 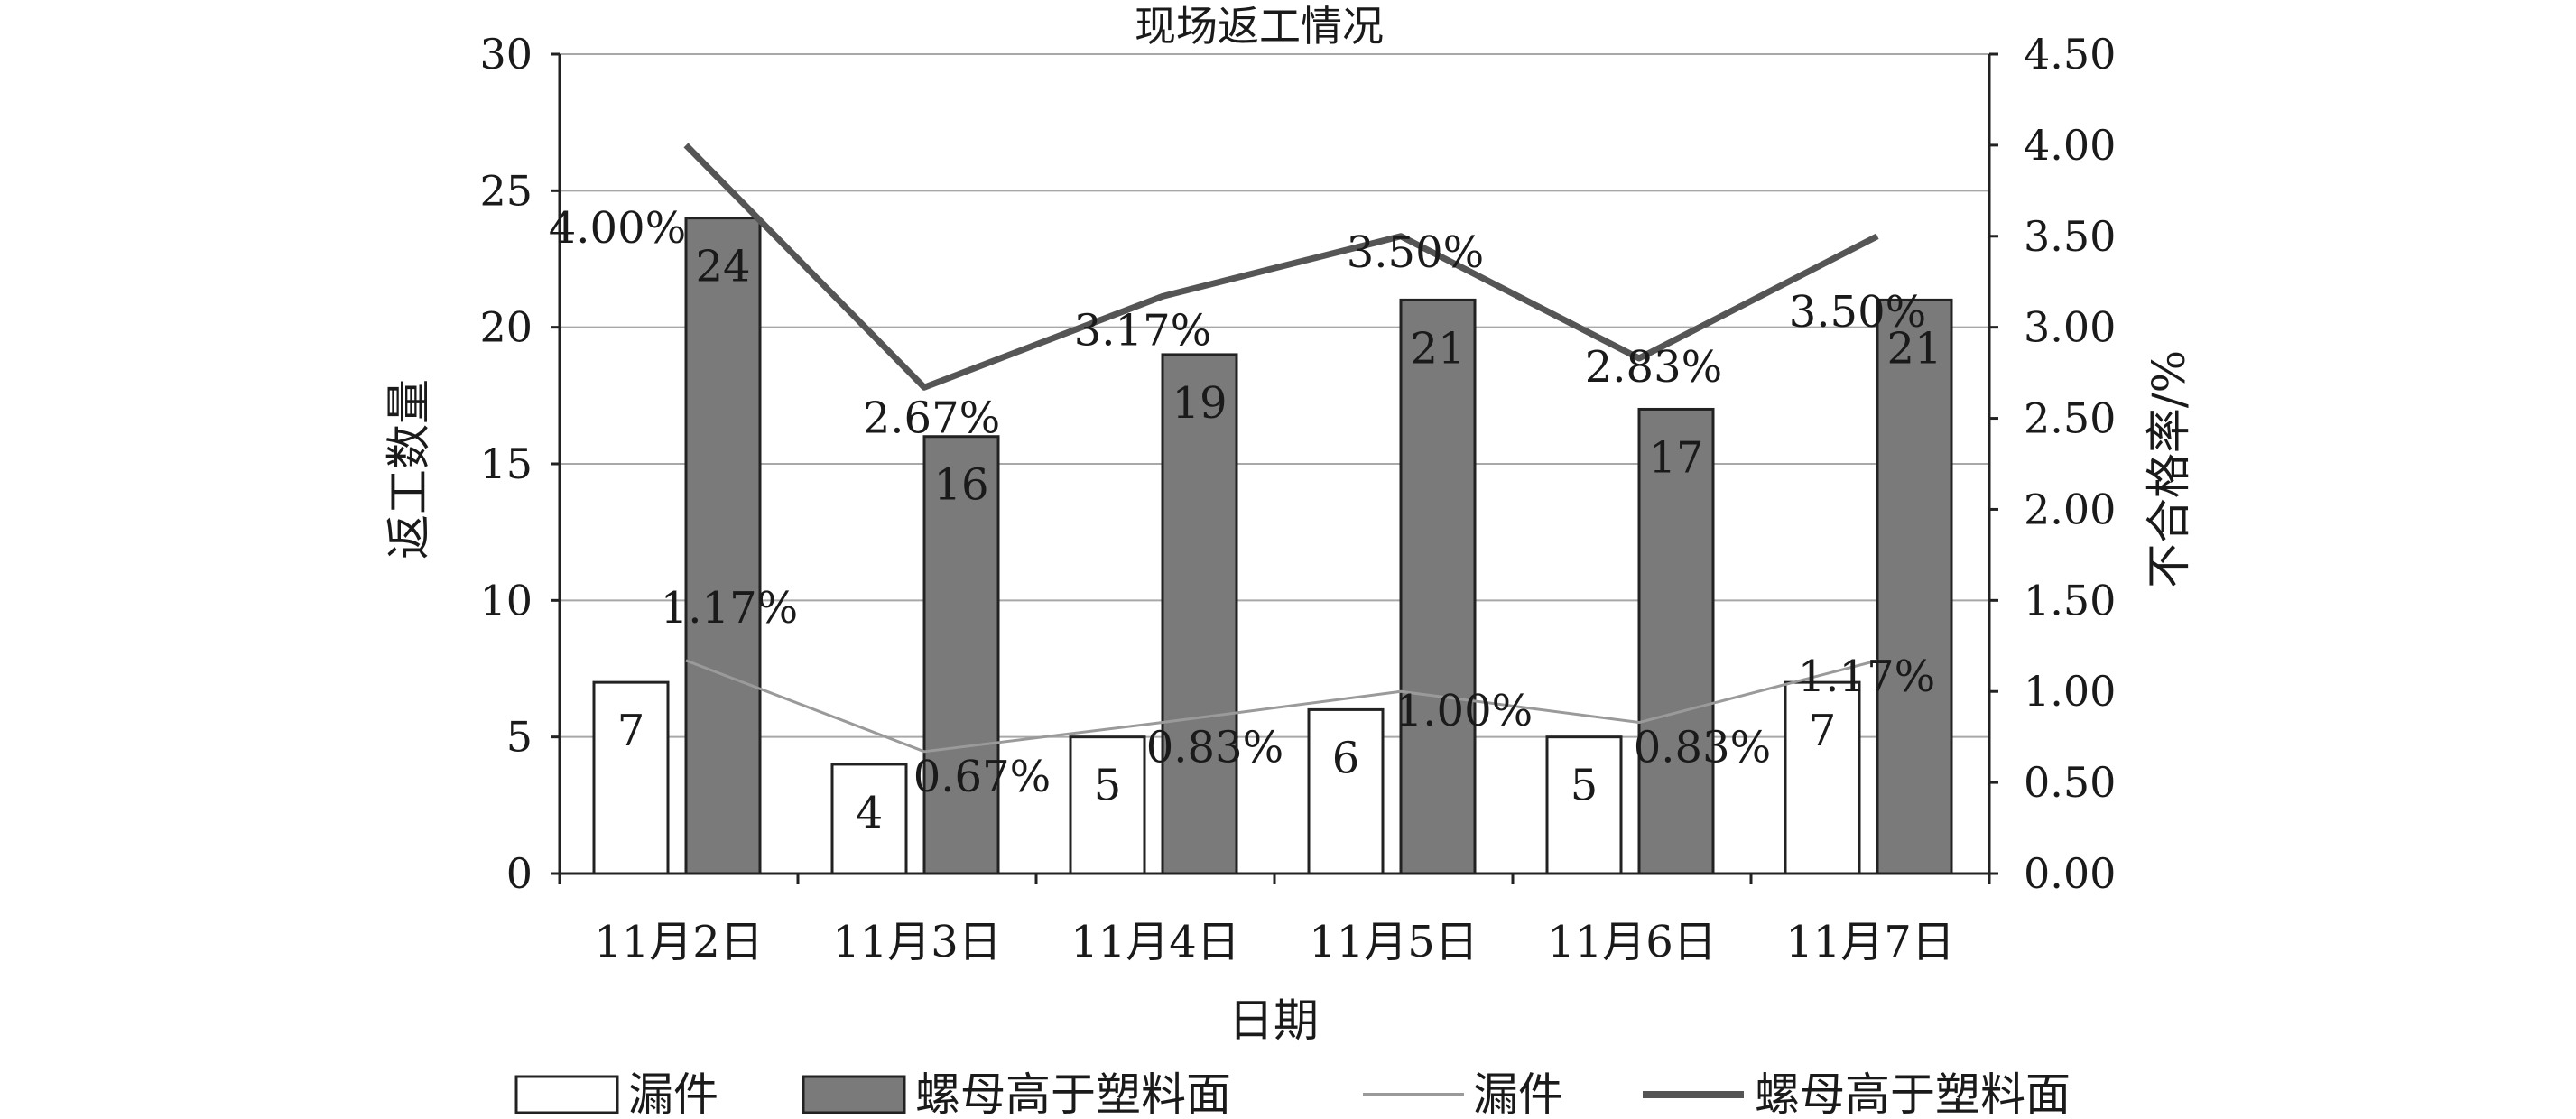 What do you see at coordinates (506, 463) in the screenshot?
I see `y-tick-label: 15` at bounding box center [506, 463].